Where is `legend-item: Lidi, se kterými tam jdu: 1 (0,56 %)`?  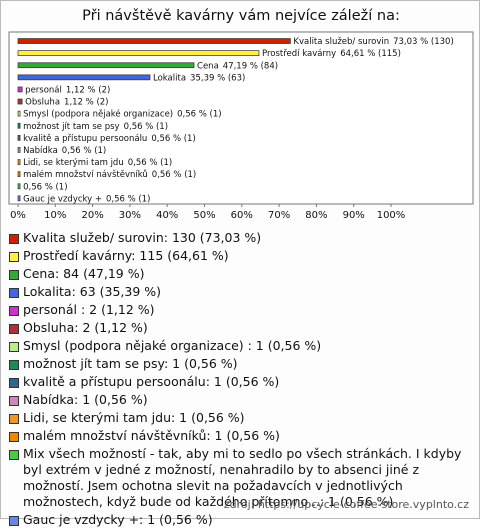
legend-item: Lidi, se kterými tam jdu: 1 (0,56 %) is located at coordinates (240, 418).